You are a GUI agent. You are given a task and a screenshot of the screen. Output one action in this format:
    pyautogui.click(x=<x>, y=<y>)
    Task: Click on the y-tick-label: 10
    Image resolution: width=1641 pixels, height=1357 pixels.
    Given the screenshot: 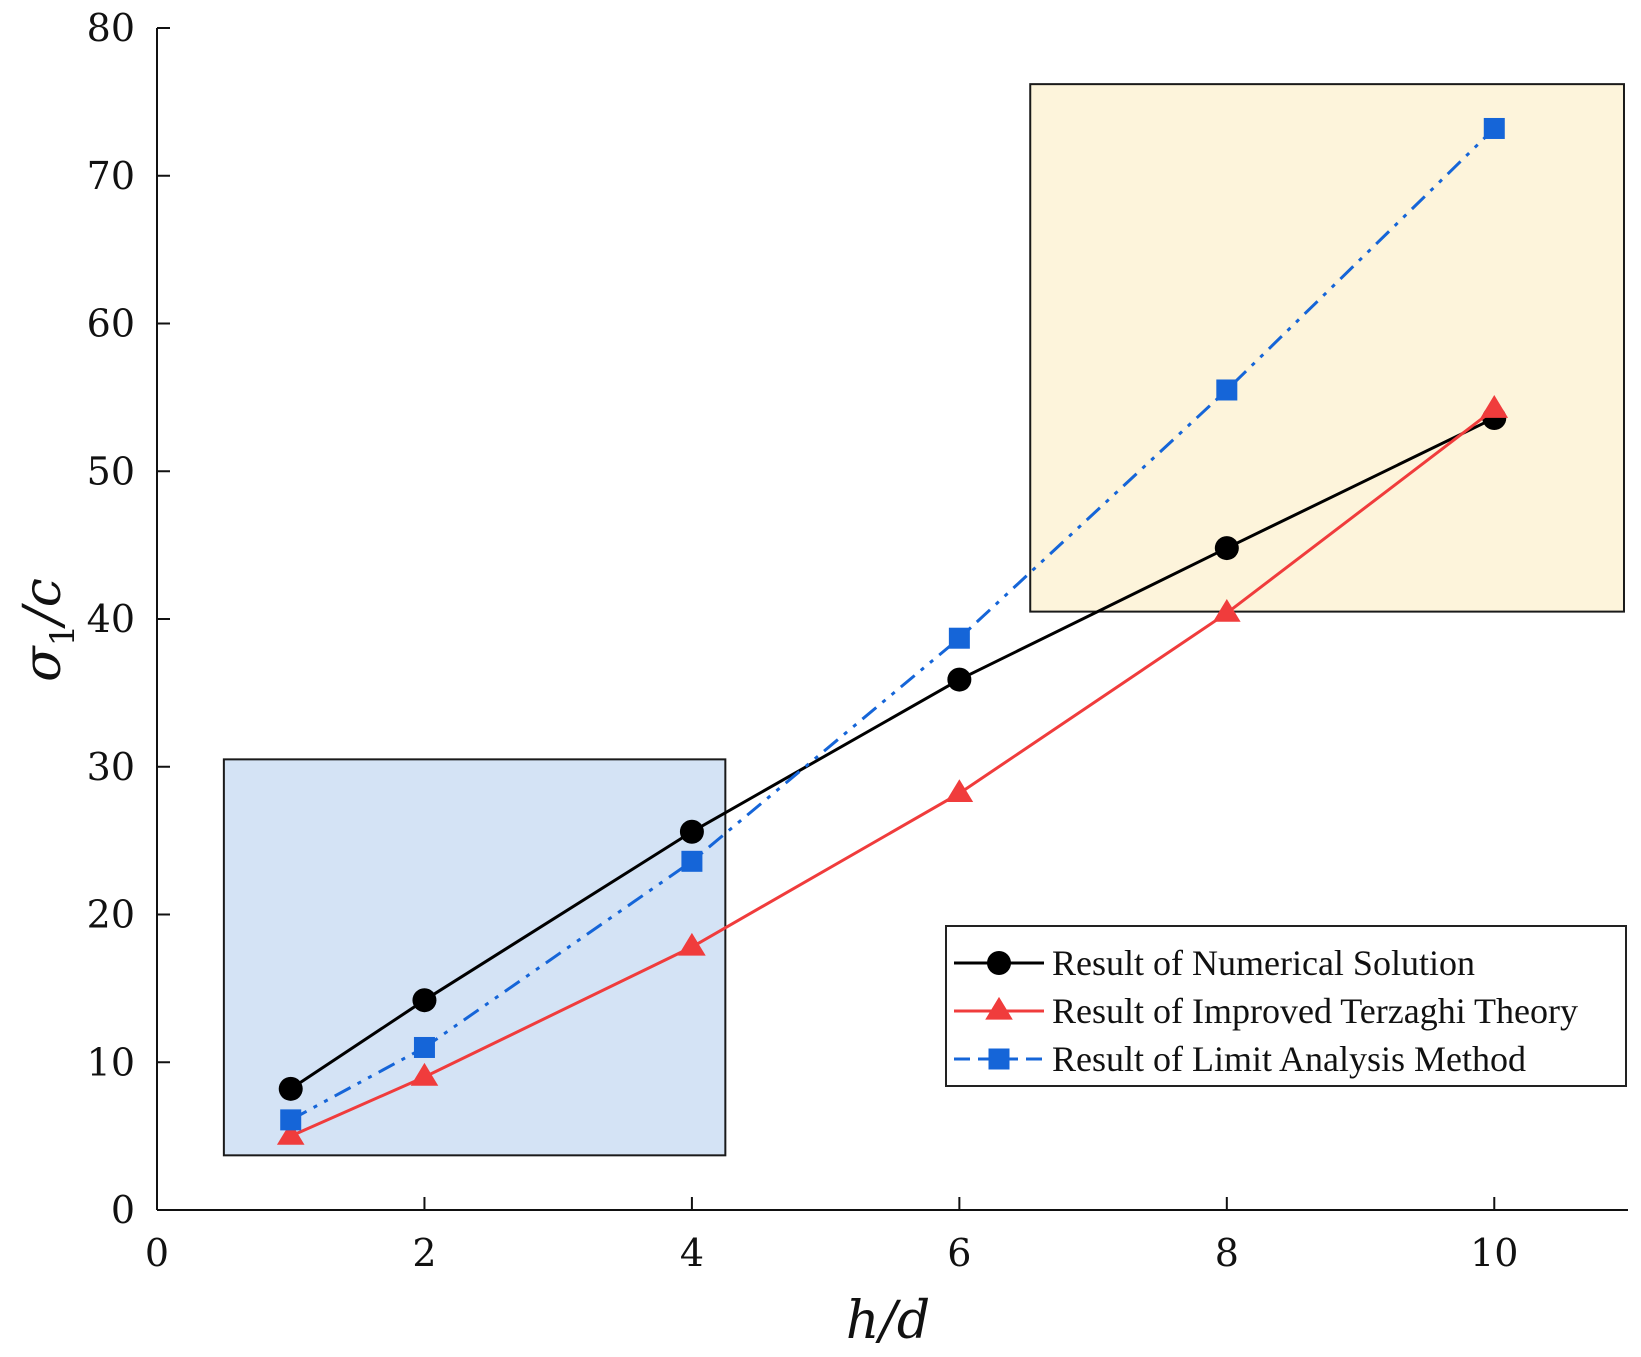 What is the action you would take?
    pyautogui.click(x=111, y=1062)
    